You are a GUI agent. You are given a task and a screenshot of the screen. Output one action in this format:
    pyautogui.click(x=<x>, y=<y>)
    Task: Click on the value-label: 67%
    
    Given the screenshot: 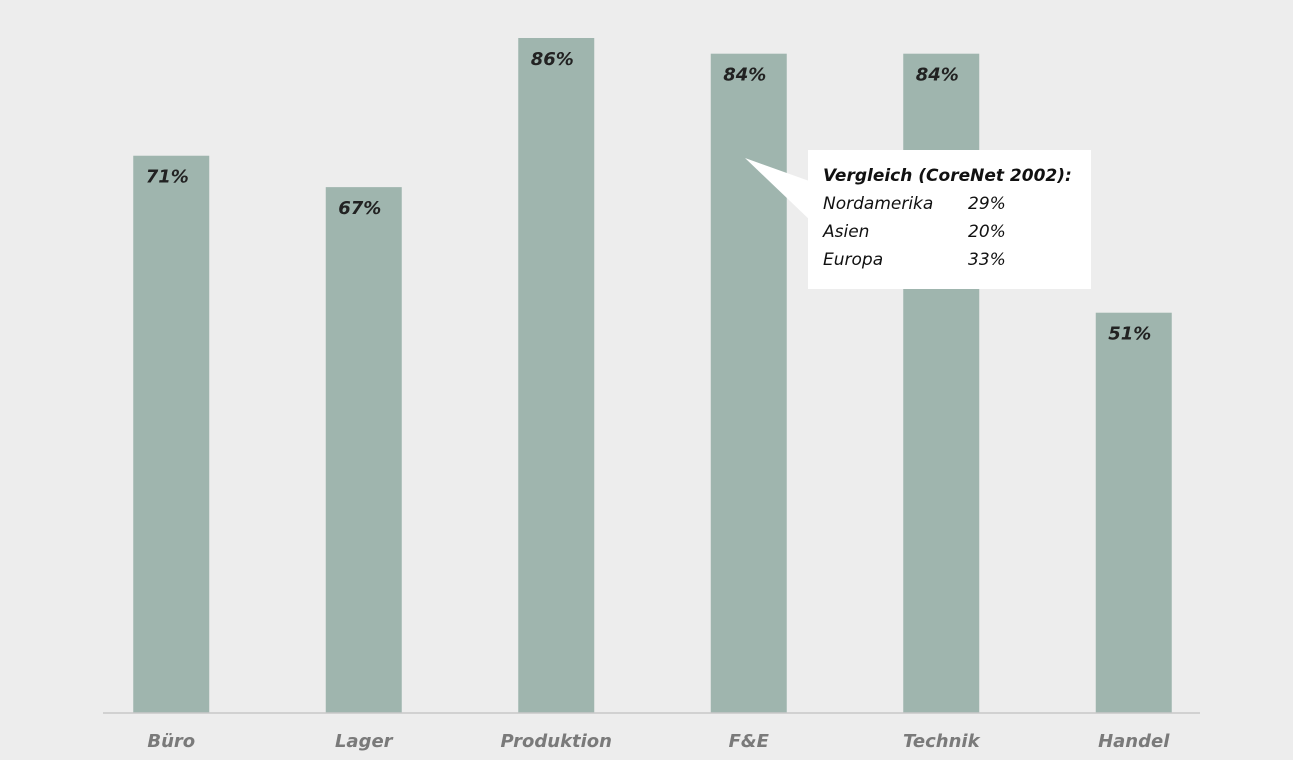 What is the action you would take?
    pyautogui.click(x=359, y=208)
    